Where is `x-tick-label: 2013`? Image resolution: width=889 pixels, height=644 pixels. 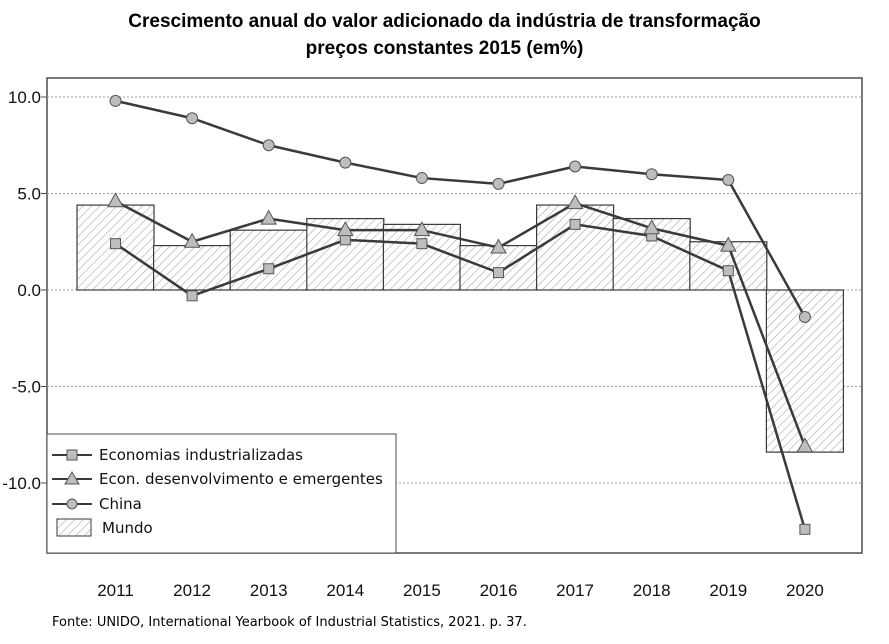 x-tick-label: 2013 is located at coordinates (269, 590).